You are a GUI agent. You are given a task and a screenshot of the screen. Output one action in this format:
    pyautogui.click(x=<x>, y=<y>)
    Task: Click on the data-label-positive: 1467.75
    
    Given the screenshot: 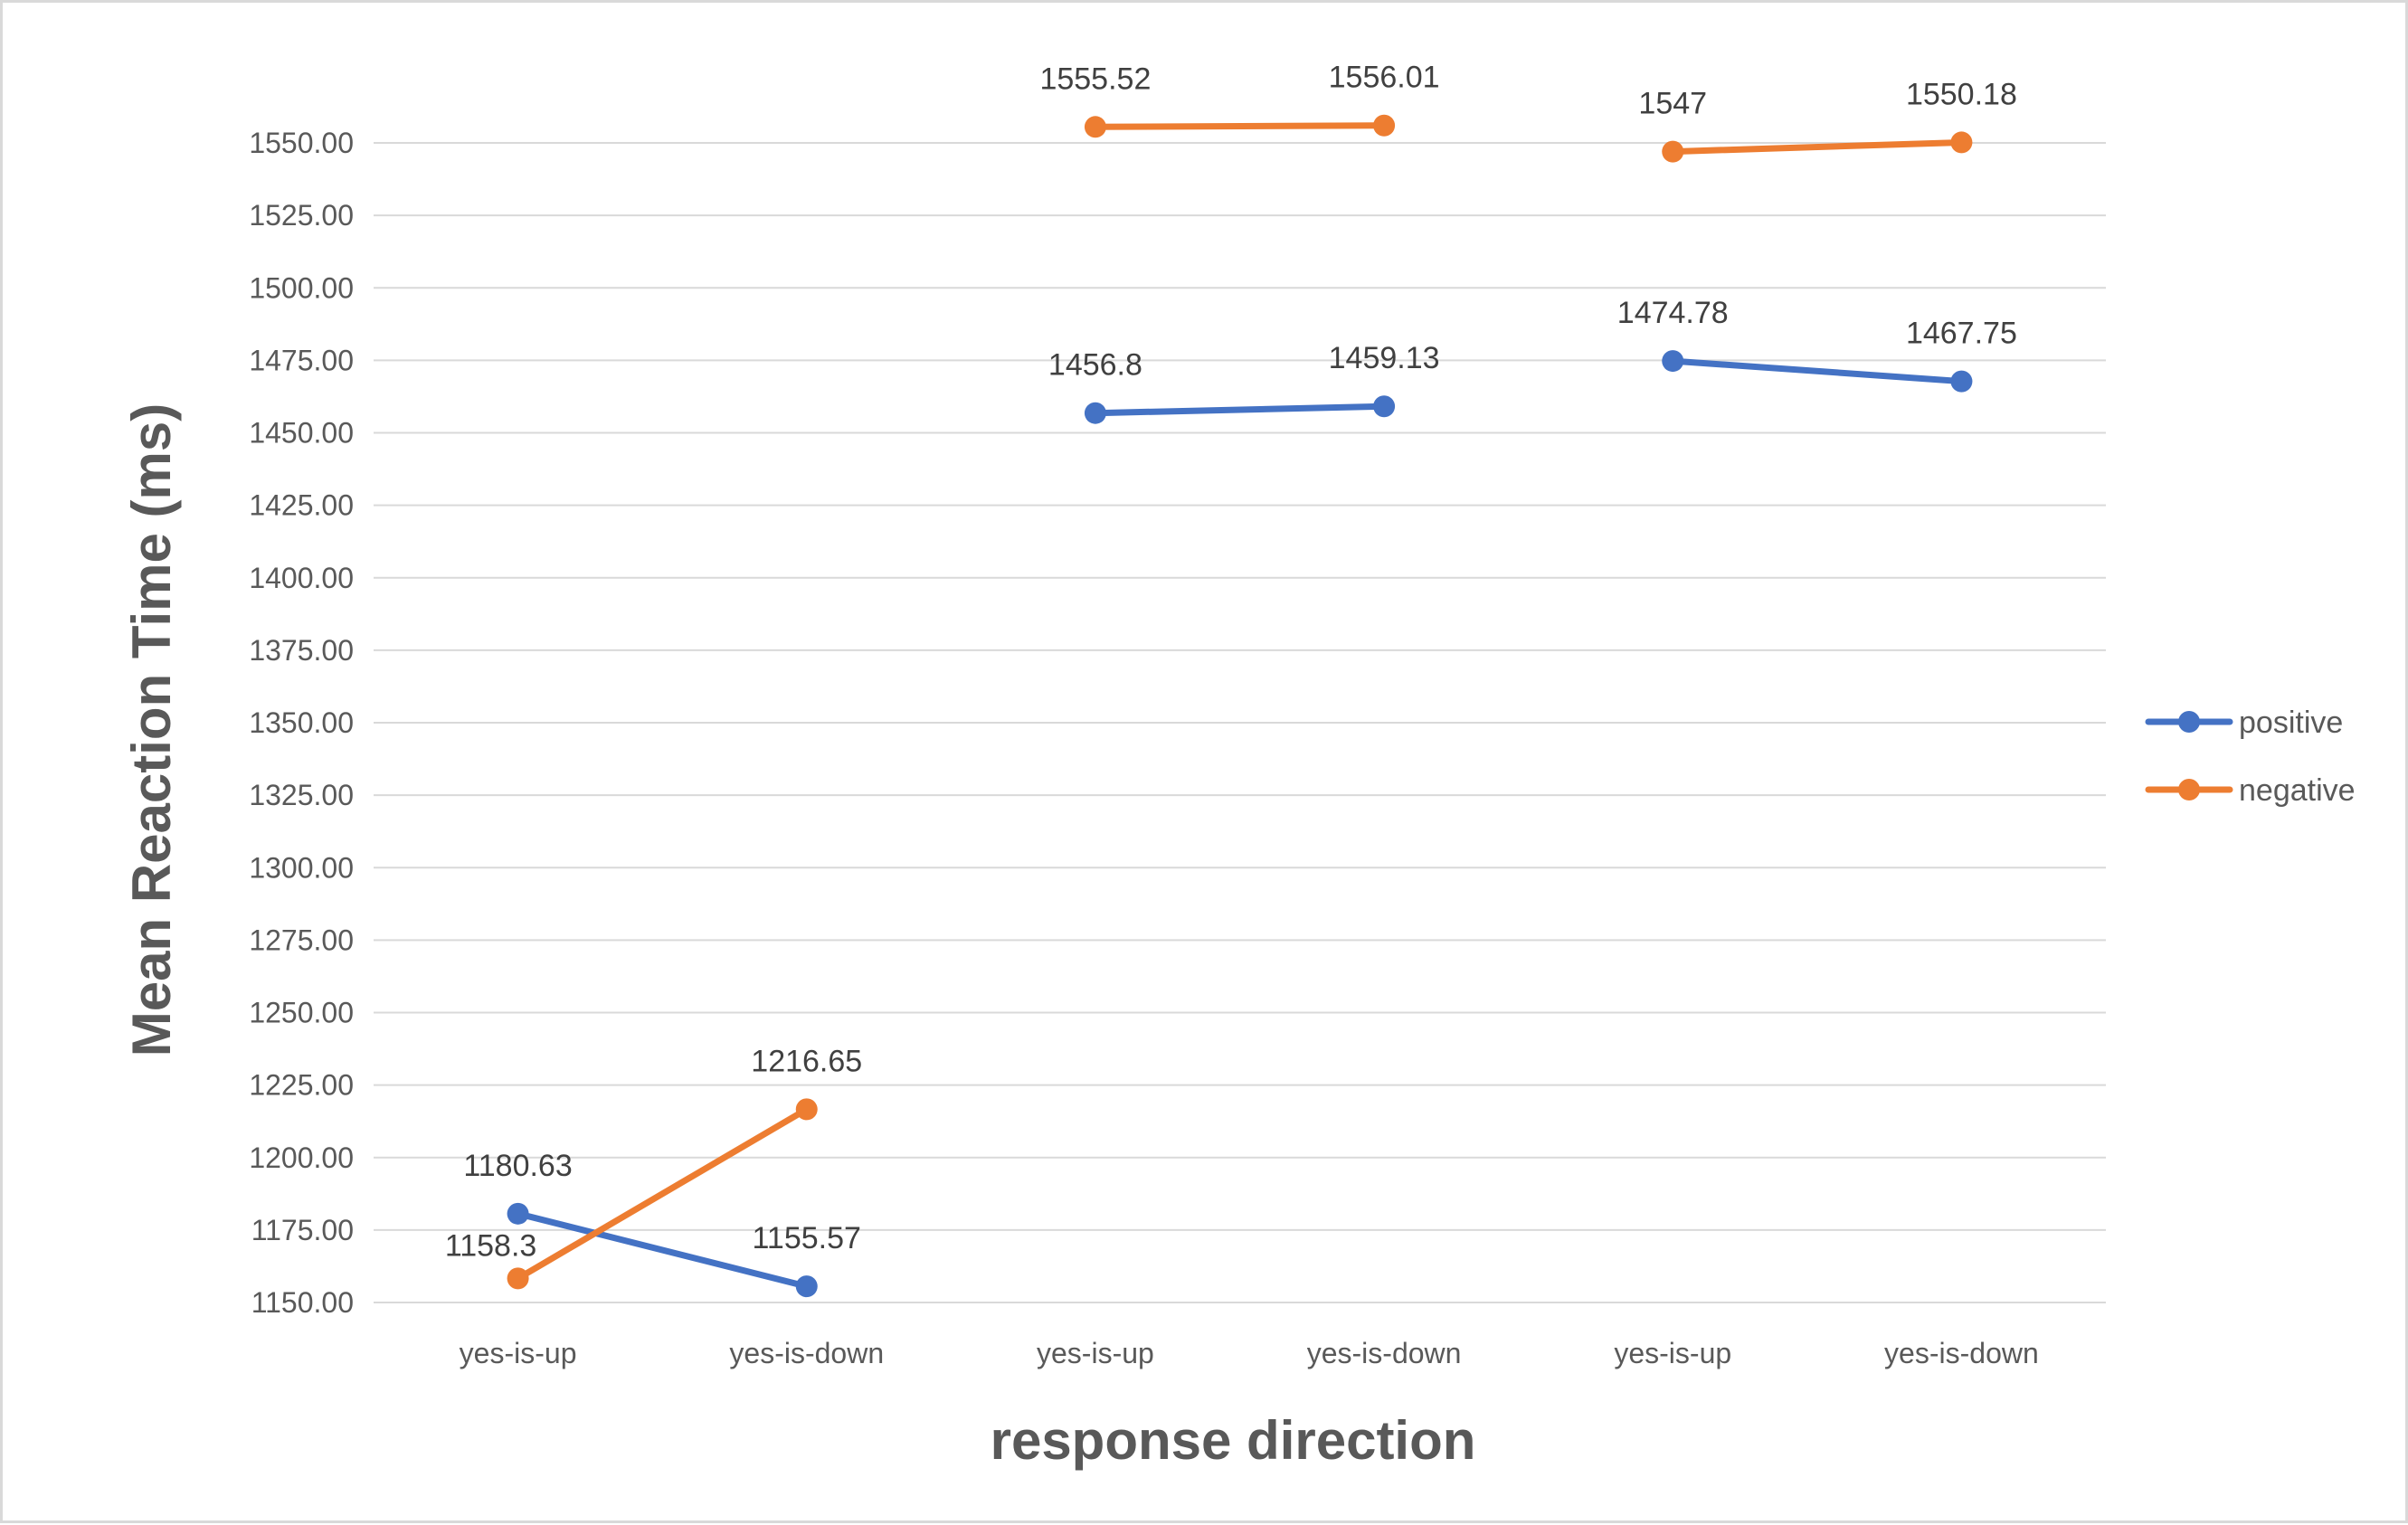 What is the action you would take?
    pyautogui.click(x=1961, y=334)
    